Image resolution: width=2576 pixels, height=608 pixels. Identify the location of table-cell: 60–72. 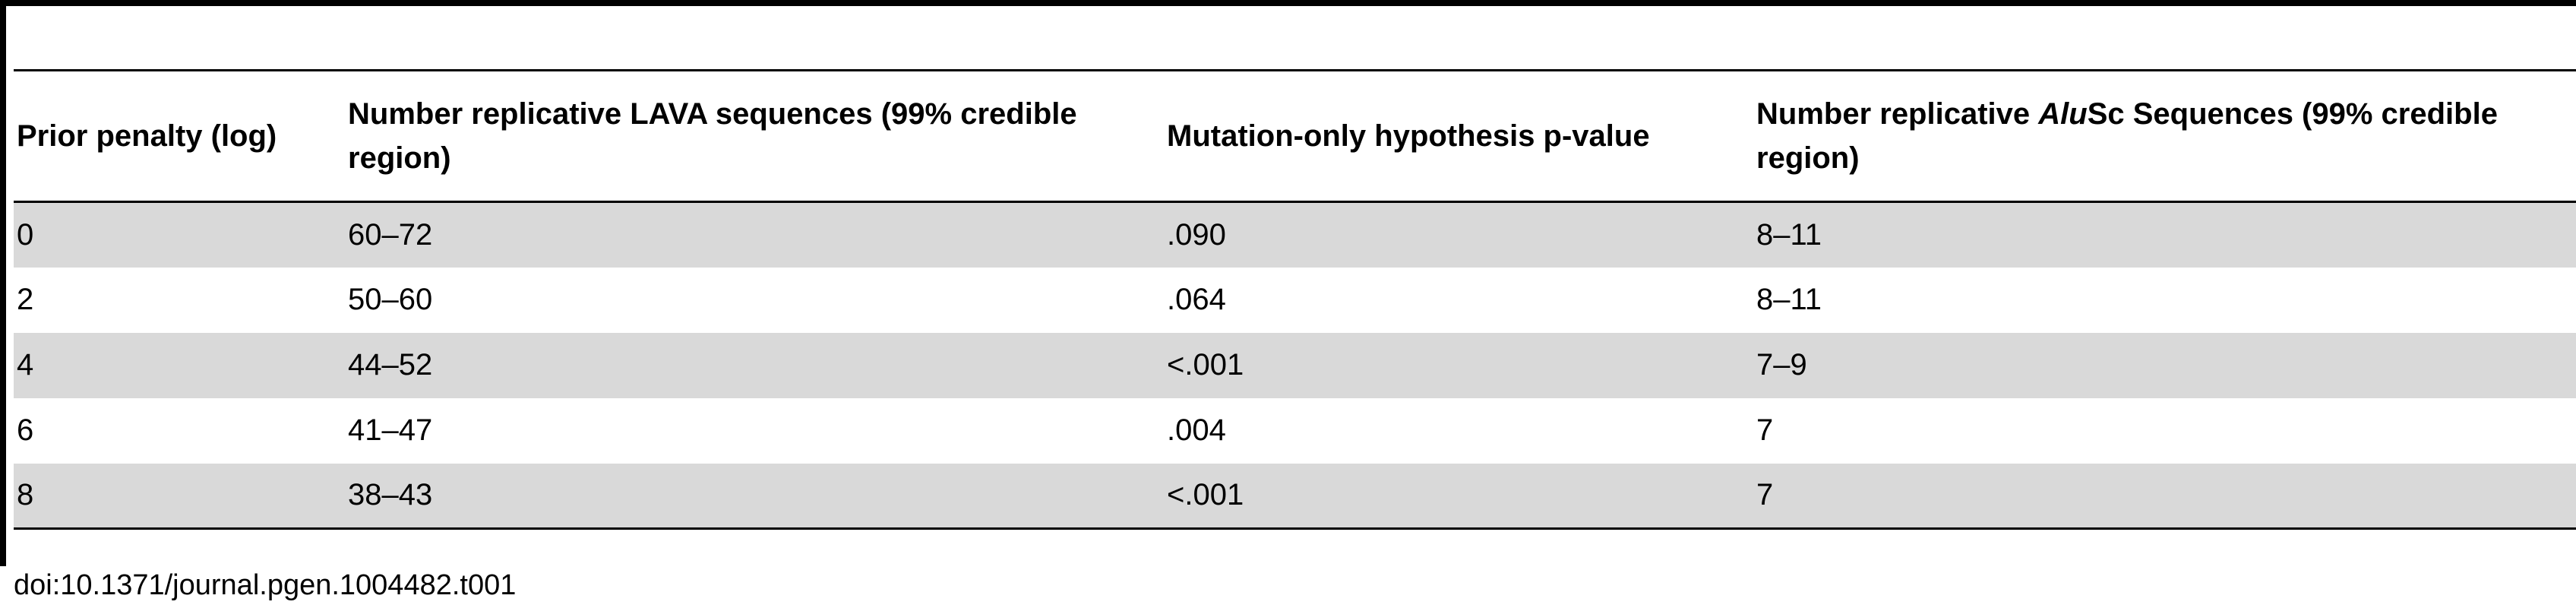
(390, 235).